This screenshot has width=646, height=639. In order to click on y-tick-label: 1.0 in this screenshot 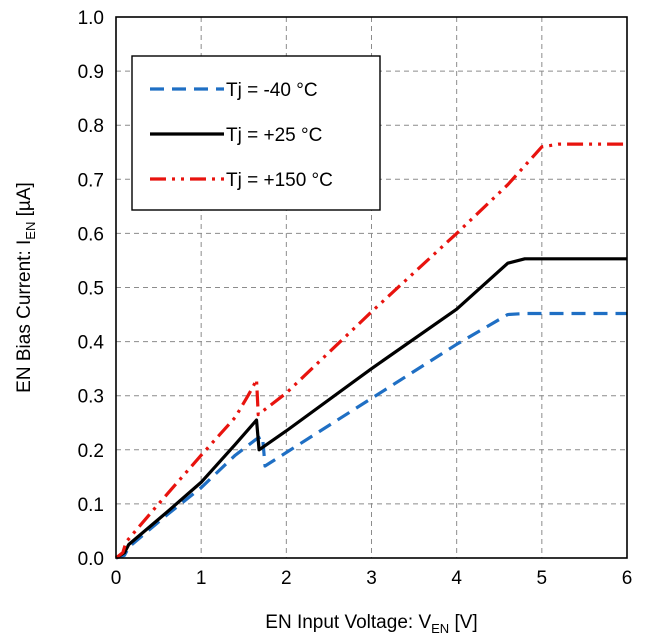, I will do `click(91, 18)`.